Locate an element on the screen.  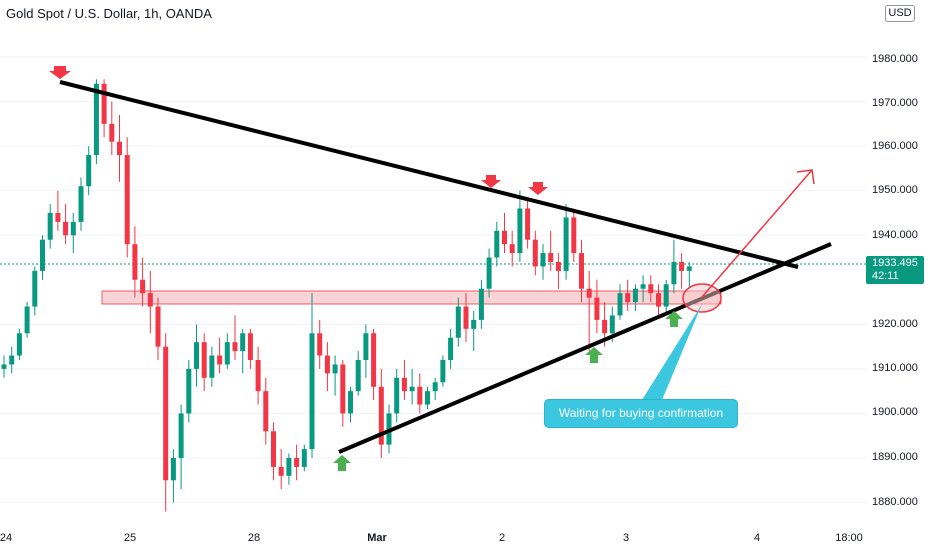
confirmation-circle is located at coordinates (702, 298).